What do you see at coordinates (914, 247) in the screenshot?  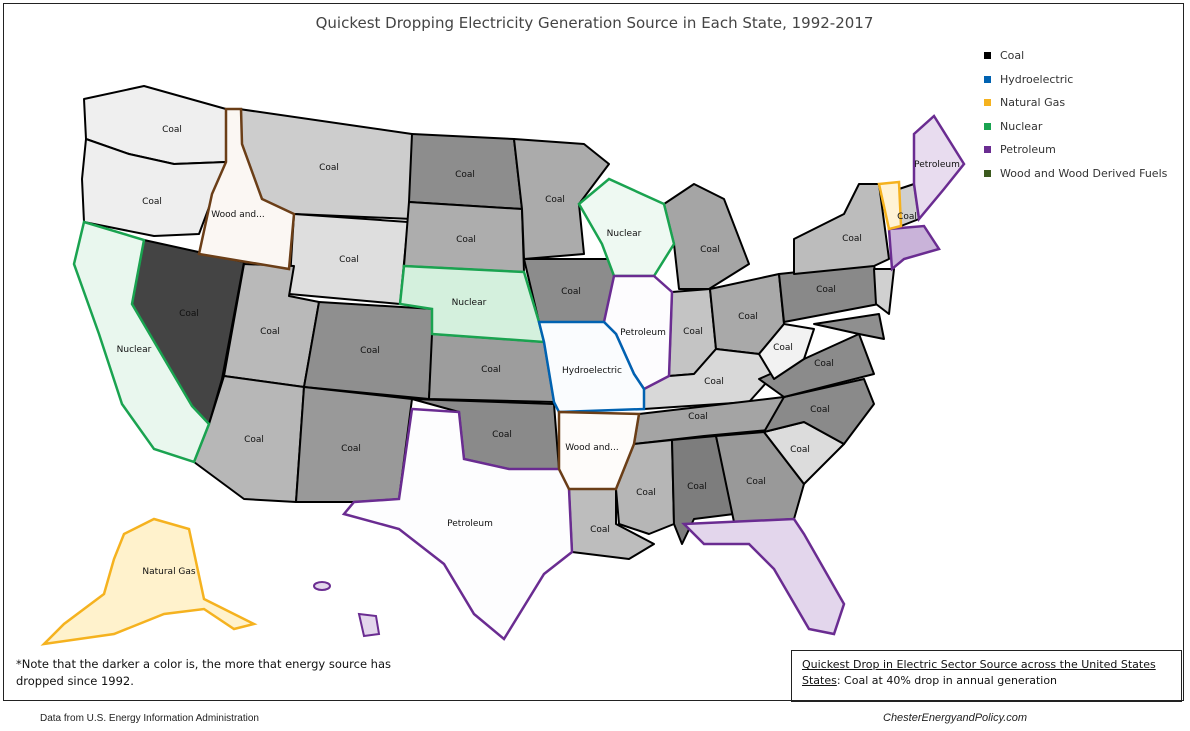 I see `state-ma-ri-ct` at bounding box center [914, 247].